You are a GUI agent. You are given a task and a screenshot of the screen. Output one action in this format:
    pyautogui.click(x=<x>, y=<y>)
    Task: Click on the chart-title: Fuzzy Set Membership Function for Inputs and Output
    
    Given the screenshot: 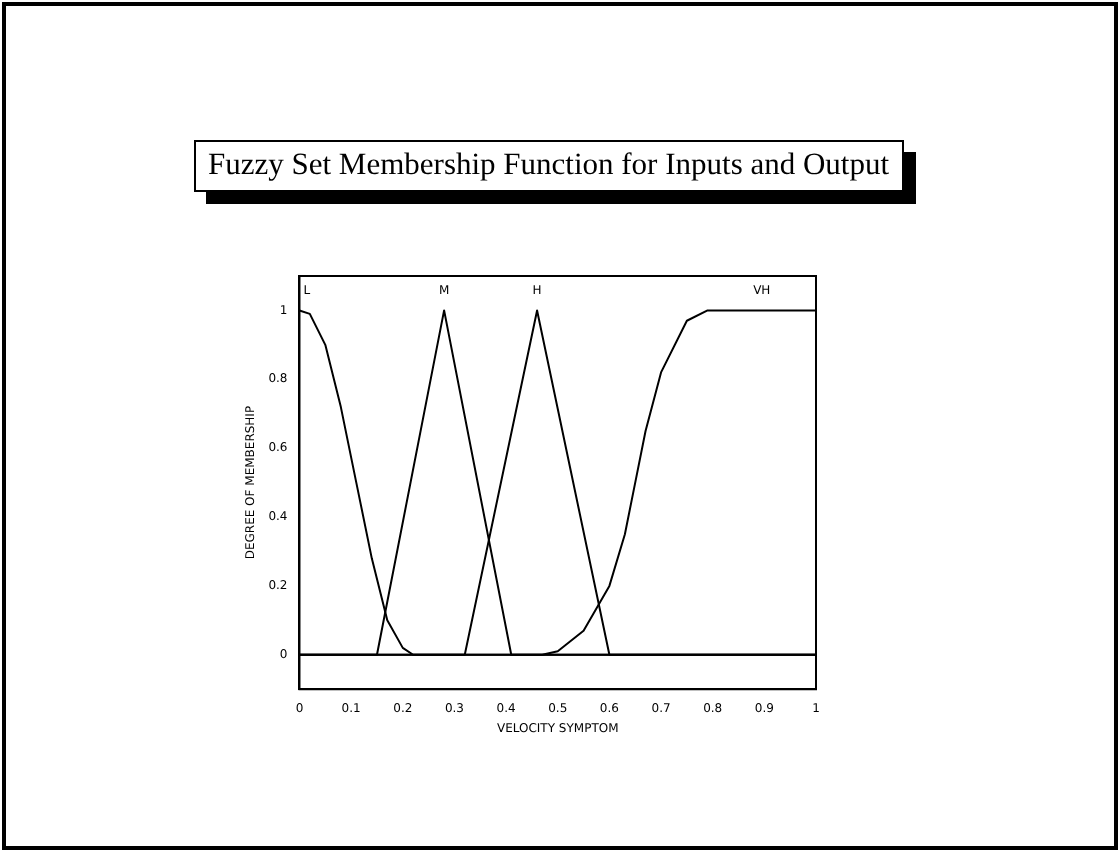 What is the action you would take?
    pyautogui.click(x=549, y=166)
    